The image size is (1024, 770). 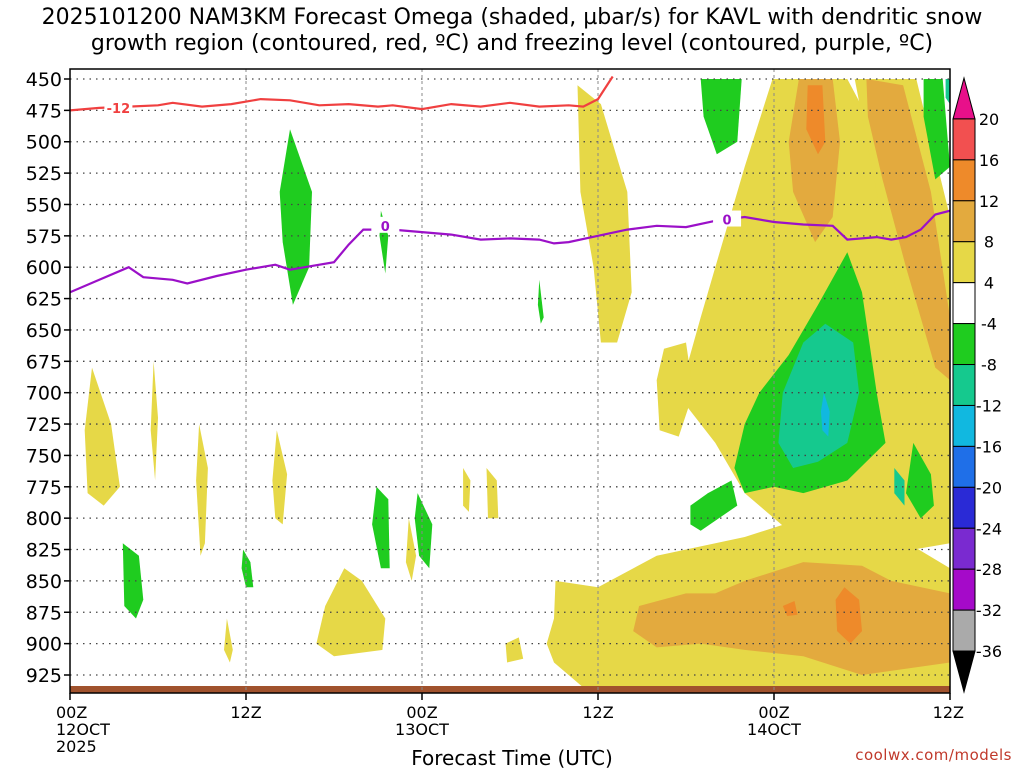 What do you see at coordinates (44, 80) in the screenshot?
I see `y-tick-label-450: 450` at bounding box center [44, 80].